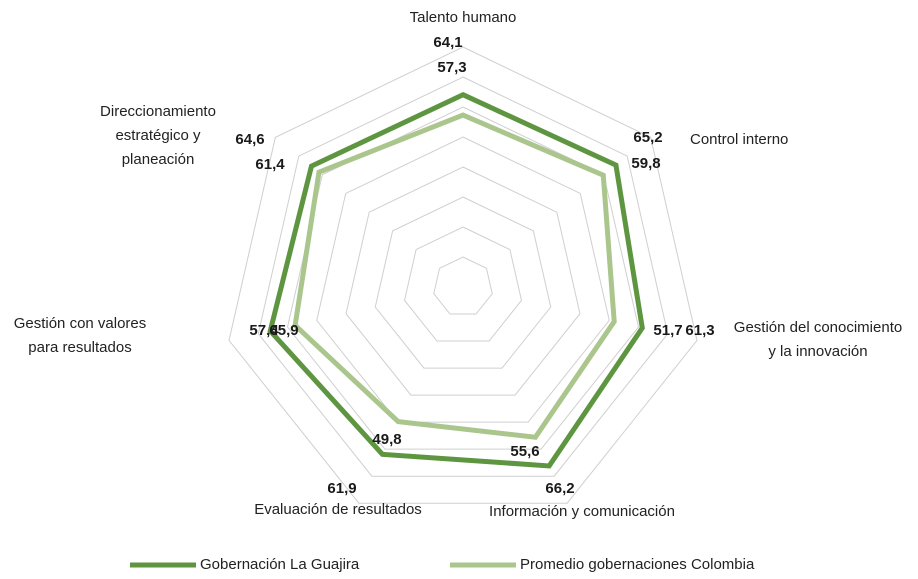 This screenshot has width=918, height=579. Describe the element at coordinates (341, 488) in the screenshot. I see `value-label: 61,9` at that location.